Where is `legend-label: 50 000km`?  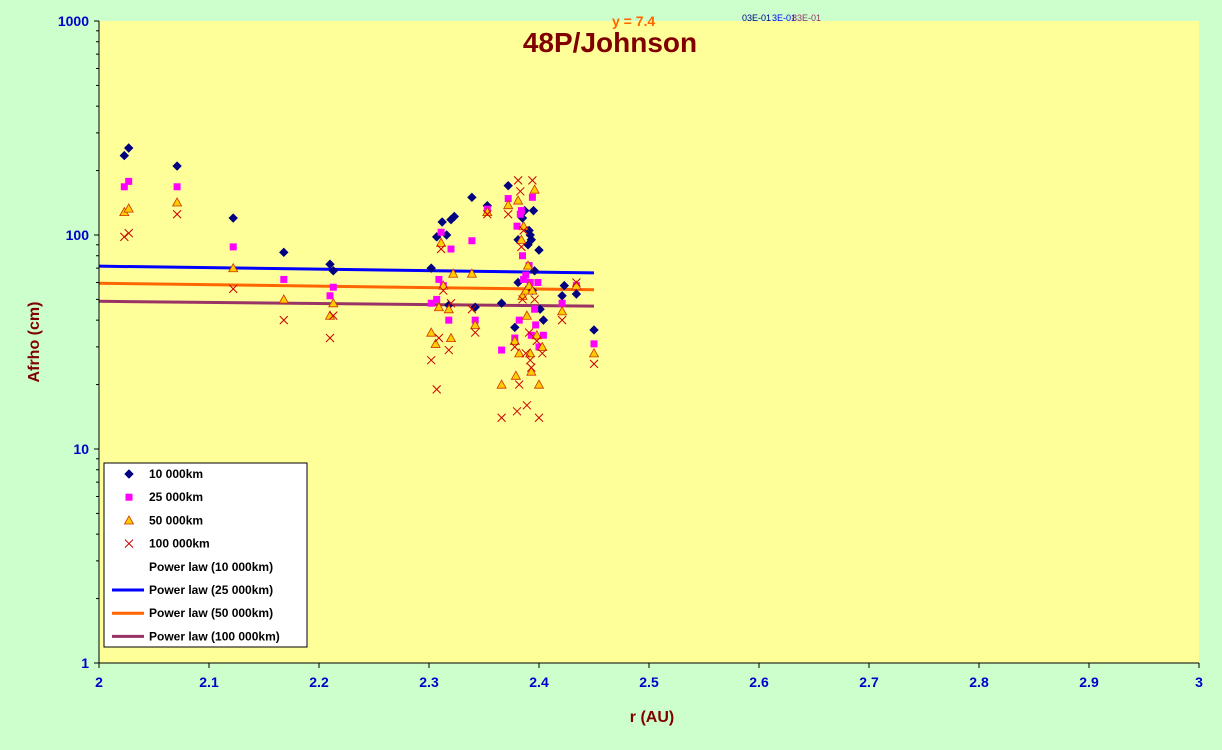
legend-label: 50 000km is located at coordinates (176, 520).